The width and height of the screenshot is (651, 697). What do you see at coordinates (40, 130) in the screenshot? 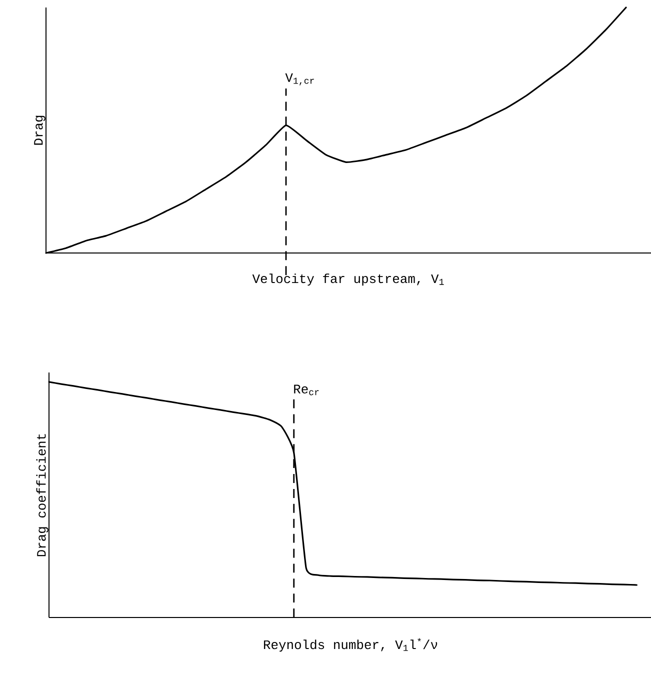
I see `y-axis-title: Drag` at bounding box center [40, 130].